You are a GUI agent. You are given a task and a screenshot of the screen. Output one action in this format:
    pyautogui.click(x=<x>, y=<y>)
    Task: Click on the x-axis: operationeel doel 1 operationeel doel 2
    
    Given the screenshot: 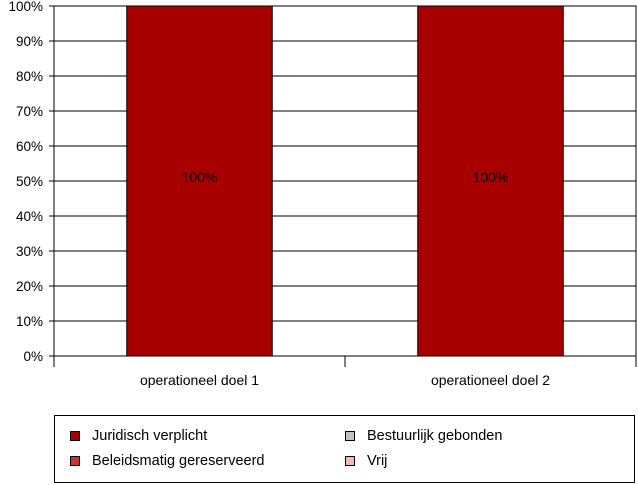 What is the action you would take?
    pyautogui.click(x=345, y=372)
    